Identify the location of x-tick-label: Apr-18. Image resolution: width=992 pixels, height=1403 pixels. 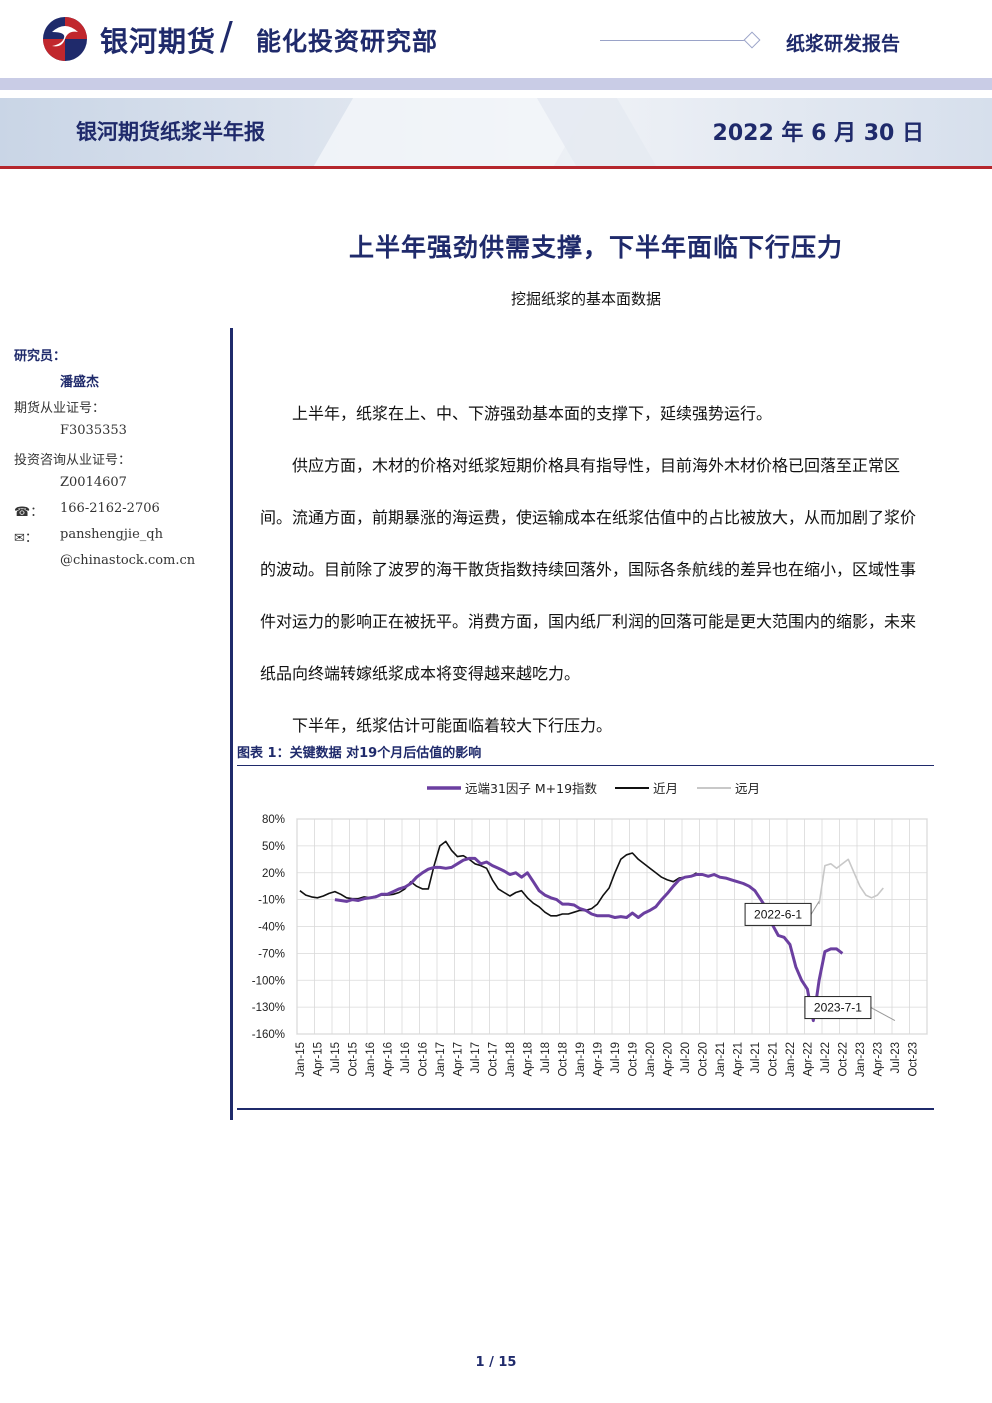
(528, 1059).